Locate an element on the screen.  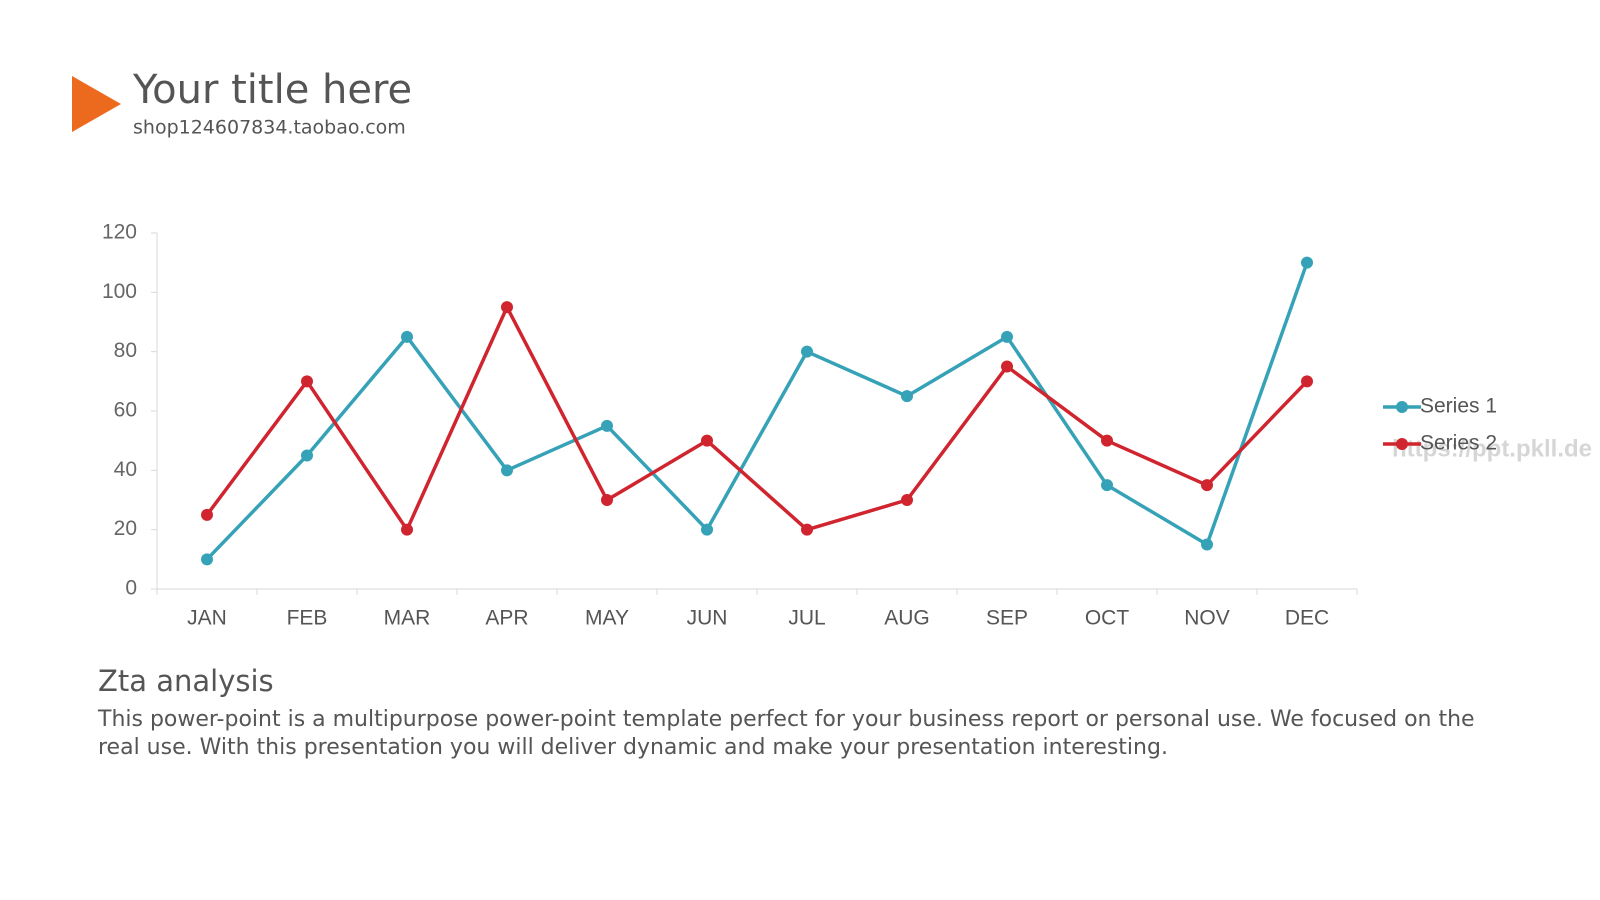
y-tick-label: 80 is located at coordinates (125, 350).